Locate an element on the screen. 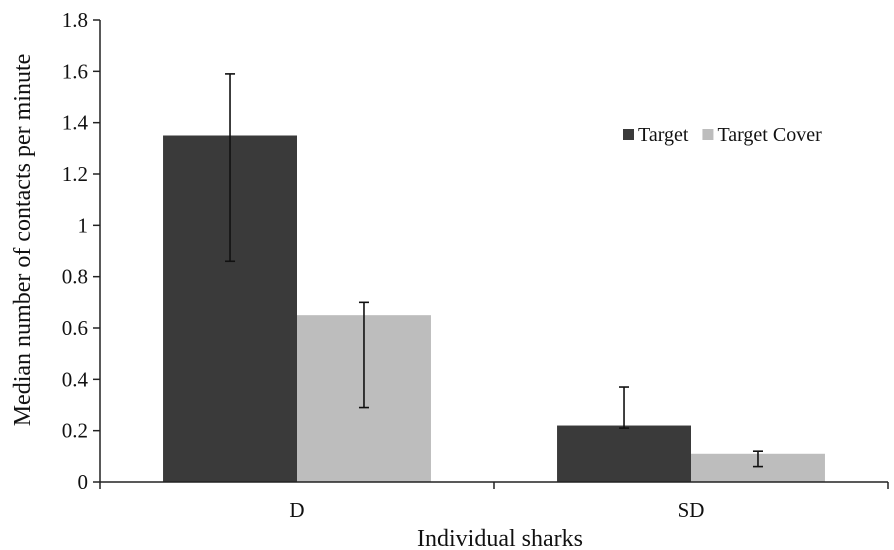 This screenshot has height=550, width=894. y-tick-label: 0 is located at coordinates (83, 482).